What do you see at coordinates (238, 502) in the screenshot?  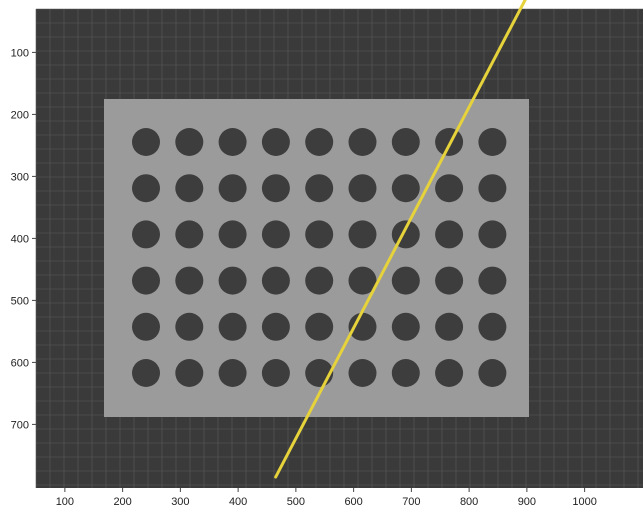 I see `x-tick-label: 400` at bounding box center [238, 502].